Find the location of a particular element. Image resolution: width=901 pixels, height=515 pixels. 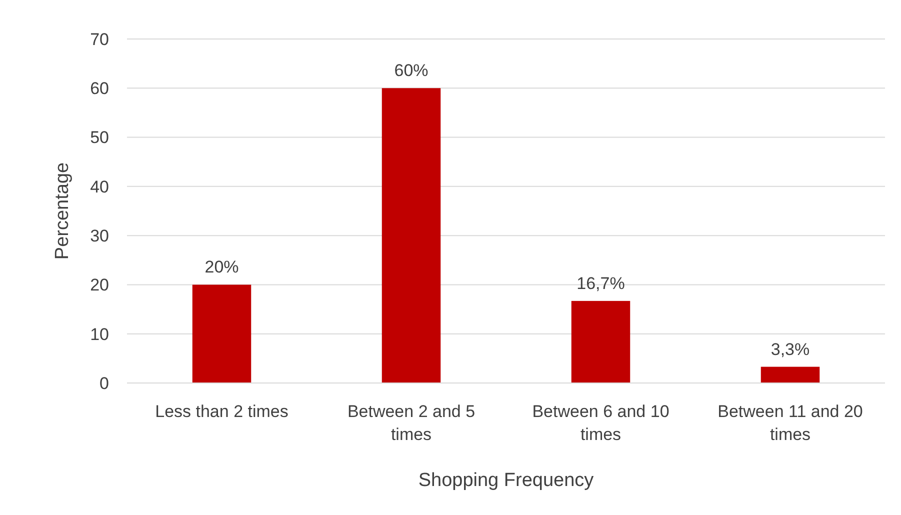

x-axis-title: Shopping Frequency is located at coordinates (506, 480).